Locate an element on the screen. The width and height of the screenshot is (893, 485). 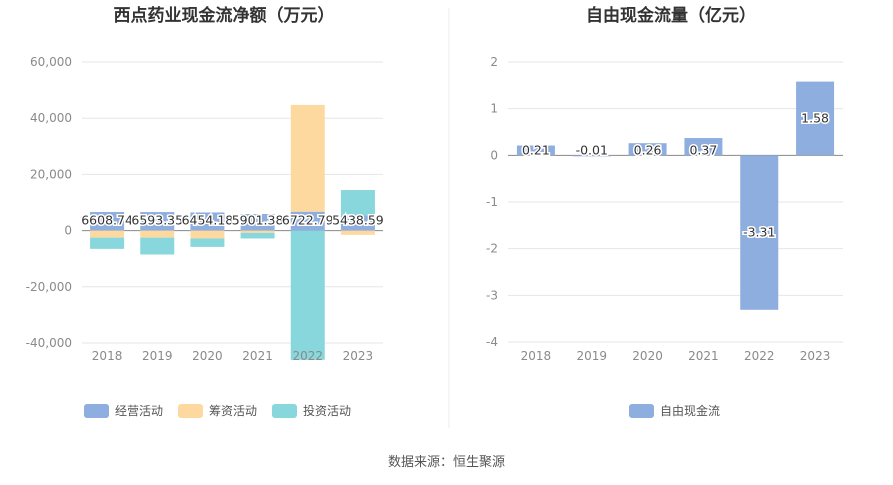
y-tick-label: -40,000 is located at coordinates (49, 343).